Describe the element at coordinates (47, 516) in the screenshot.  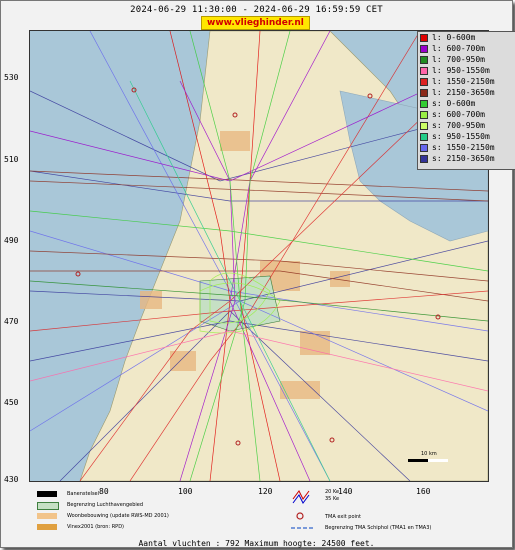
I see `housing-swatch` at that location.